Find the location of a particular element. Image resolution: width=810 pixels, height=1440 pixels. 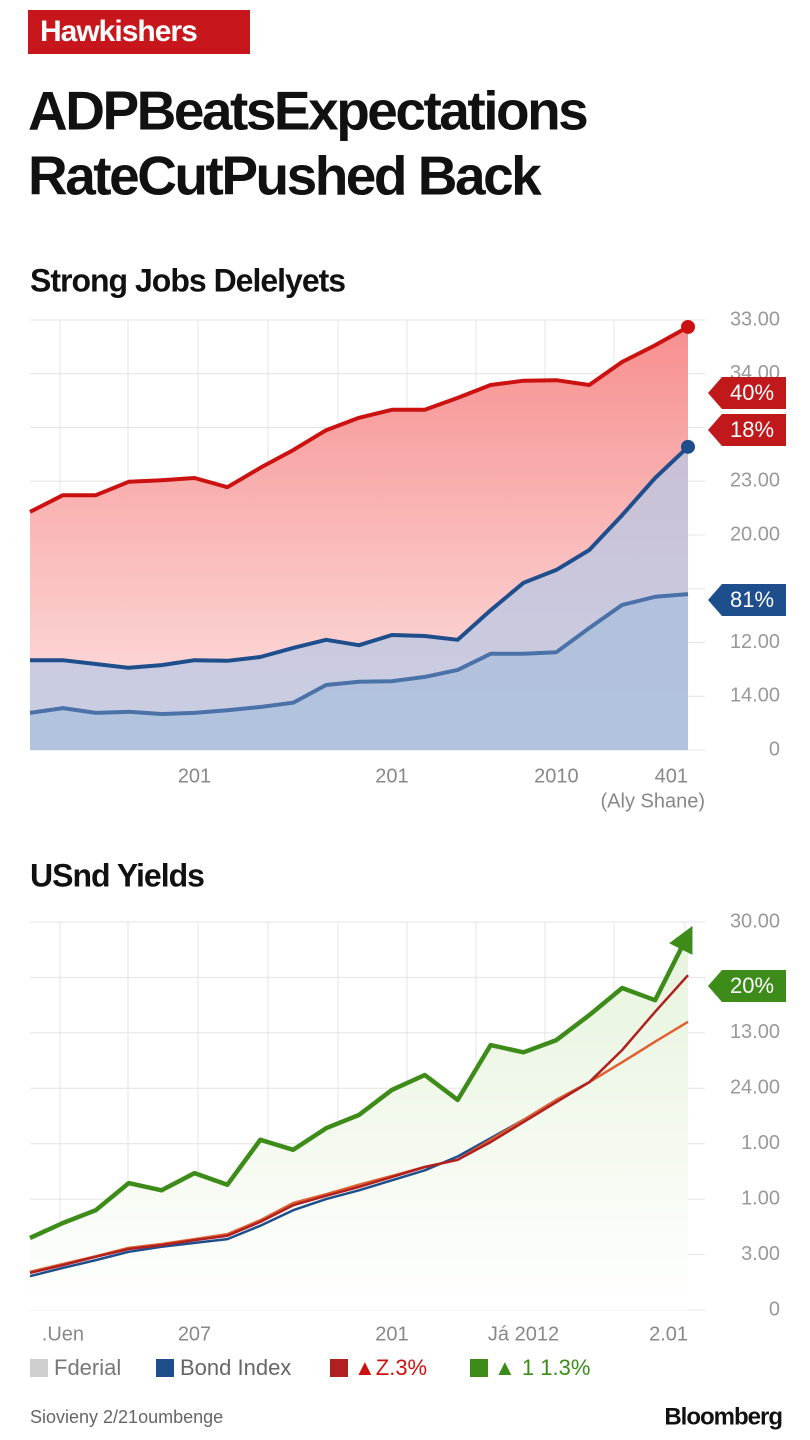

legend-label: Fderial is located at coordinates (87, 1367).